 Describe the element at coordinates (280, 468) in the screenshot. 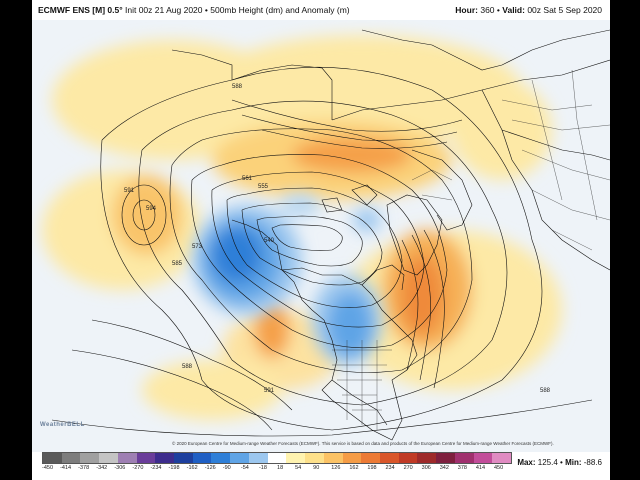

I see `colorbar-tick: 18` at that location.